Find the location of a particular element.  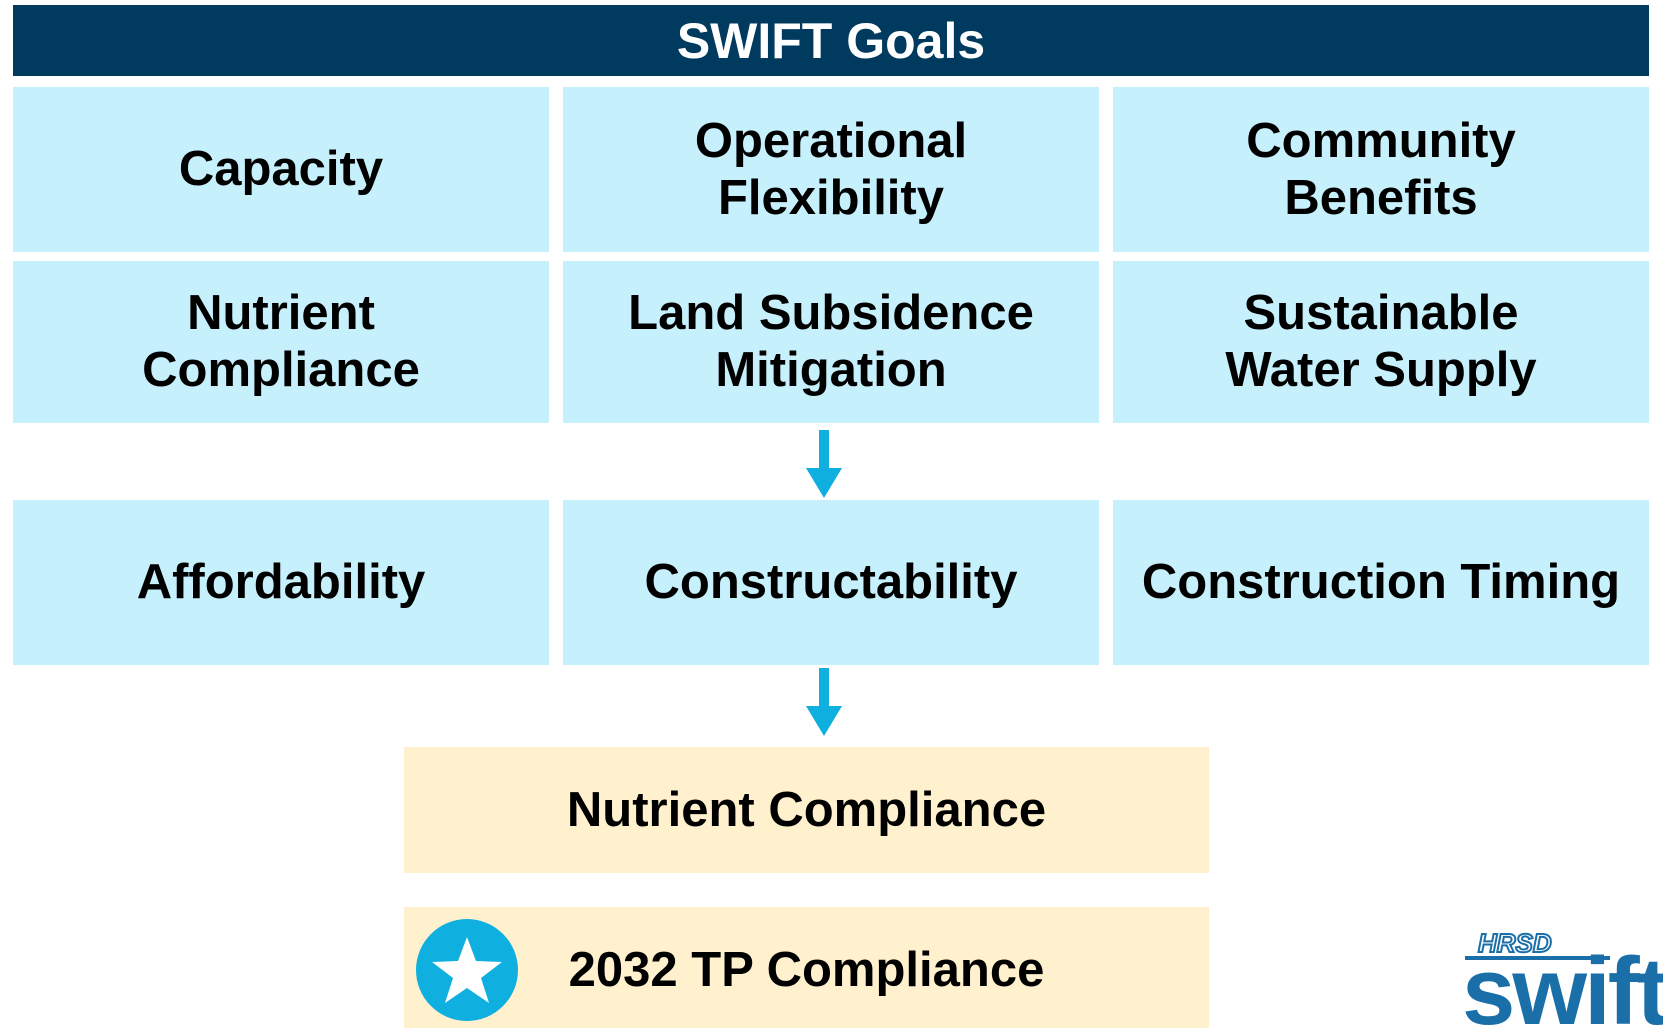

box-label: Sustainable is located at coordinates (1381, 313).